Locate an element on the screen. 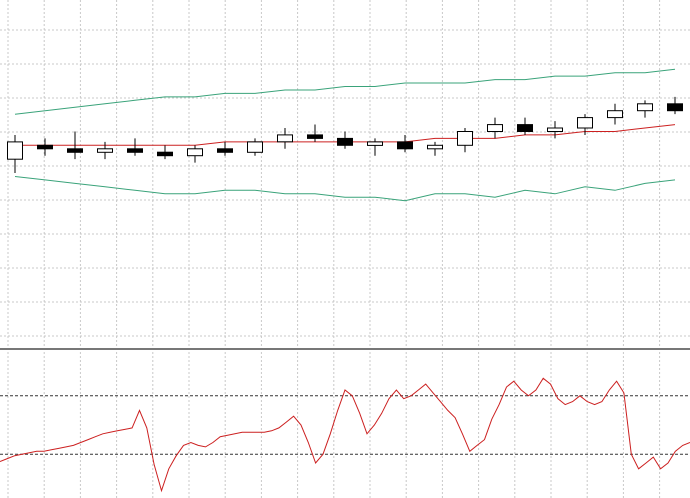 This screenshot has height=498, width=690. indicator-levels is located at coordinates (345, 425).